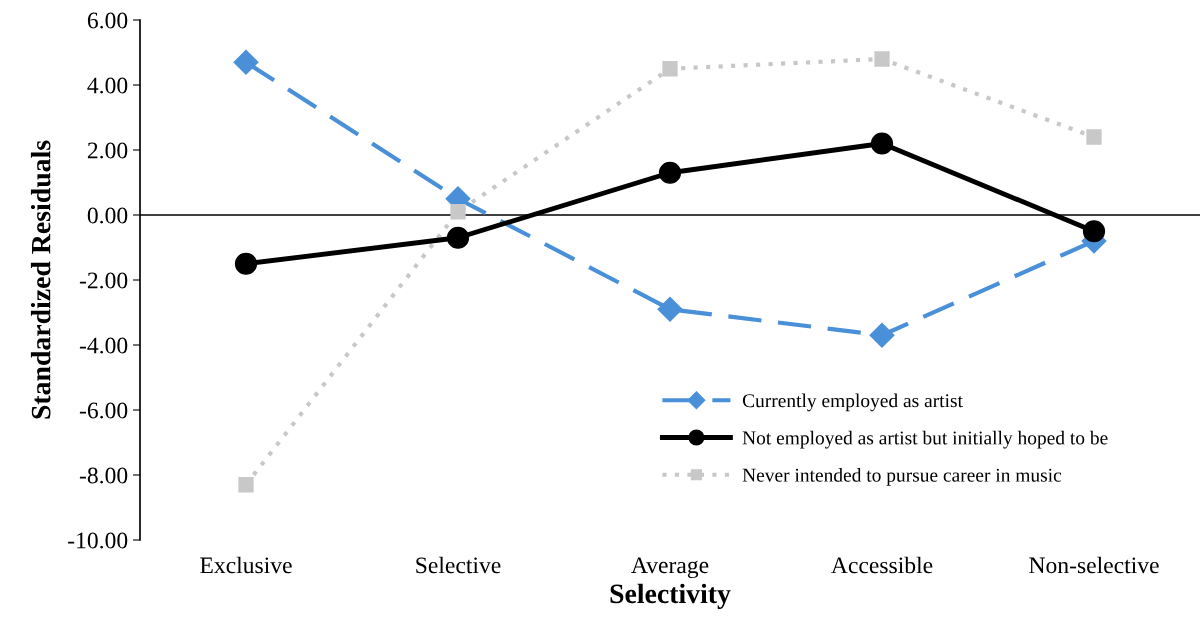 The height and width of the screenshot is (629, 1204). Describe the element at coordinates (103, 280) in the screenshot. I see `y-tick-label: -2.00` at that location.